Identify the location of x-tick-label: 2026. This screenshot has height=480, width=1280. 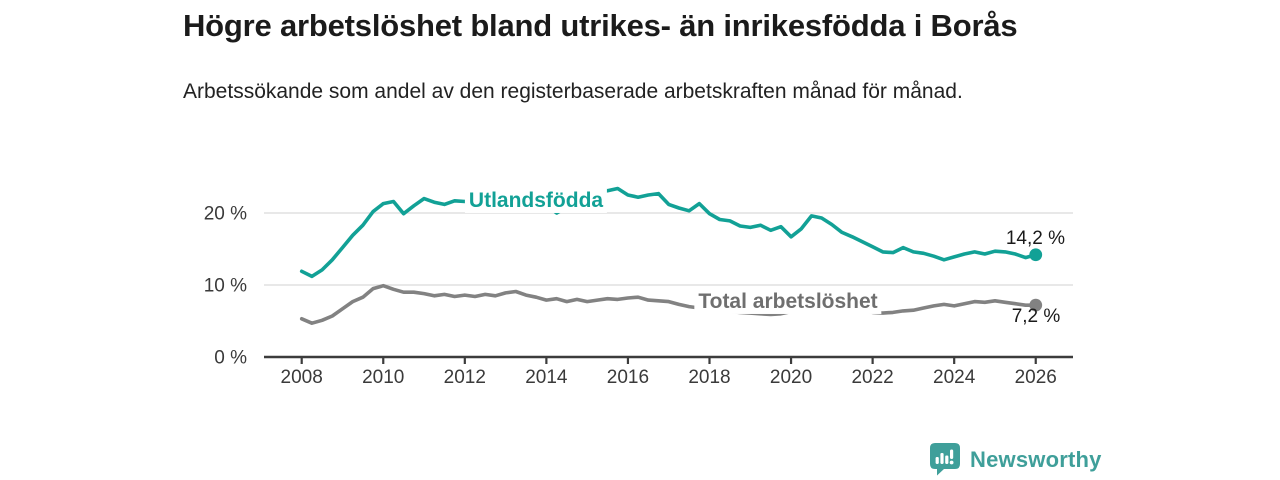
(1036, 377).